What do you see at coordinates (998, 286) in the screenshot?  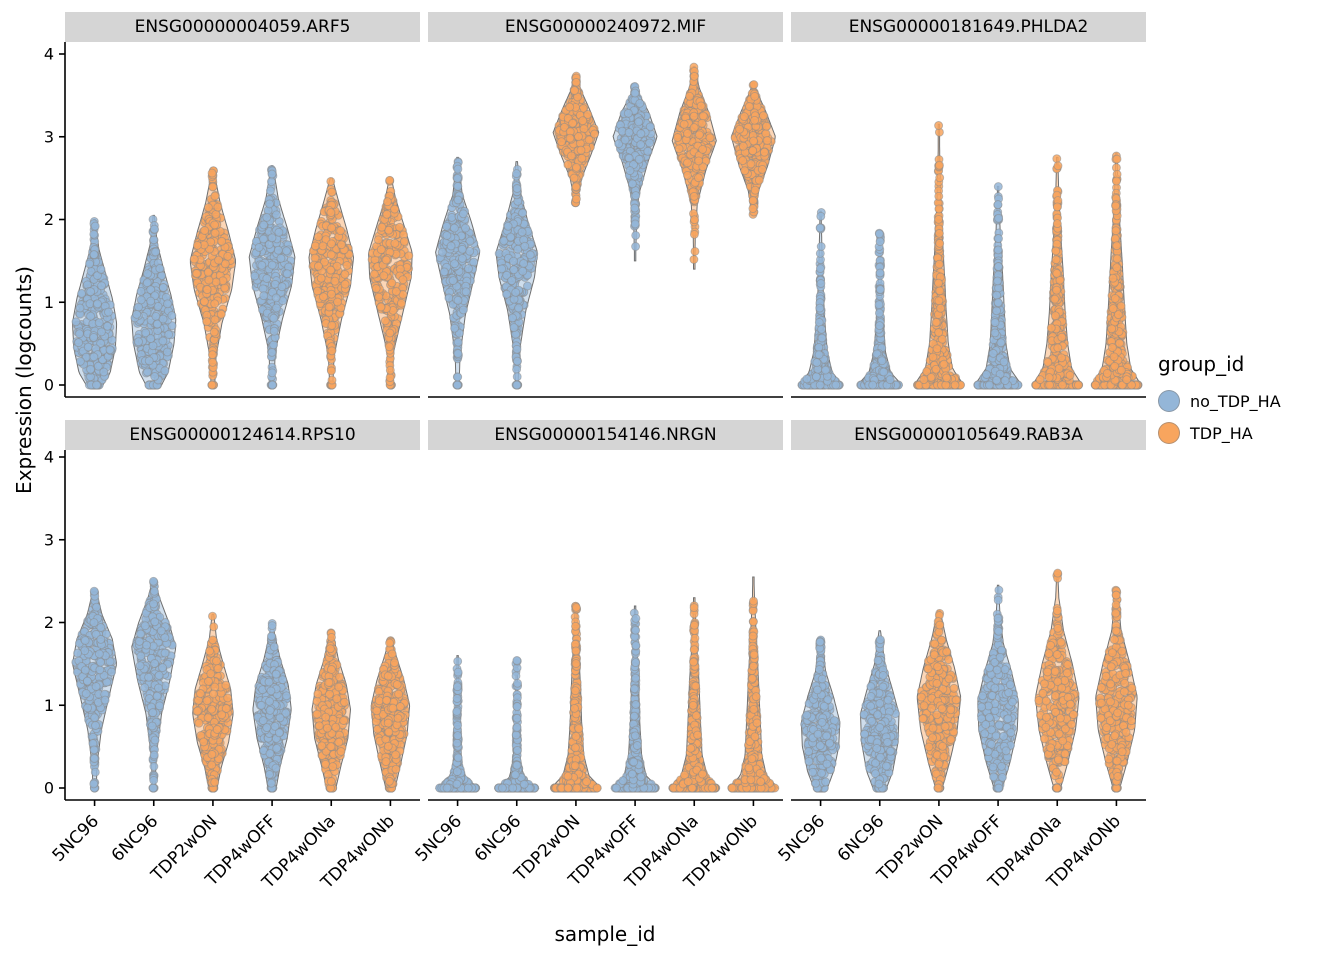 I see `points-TDP4wOFF` at bounding box center [998, 286].